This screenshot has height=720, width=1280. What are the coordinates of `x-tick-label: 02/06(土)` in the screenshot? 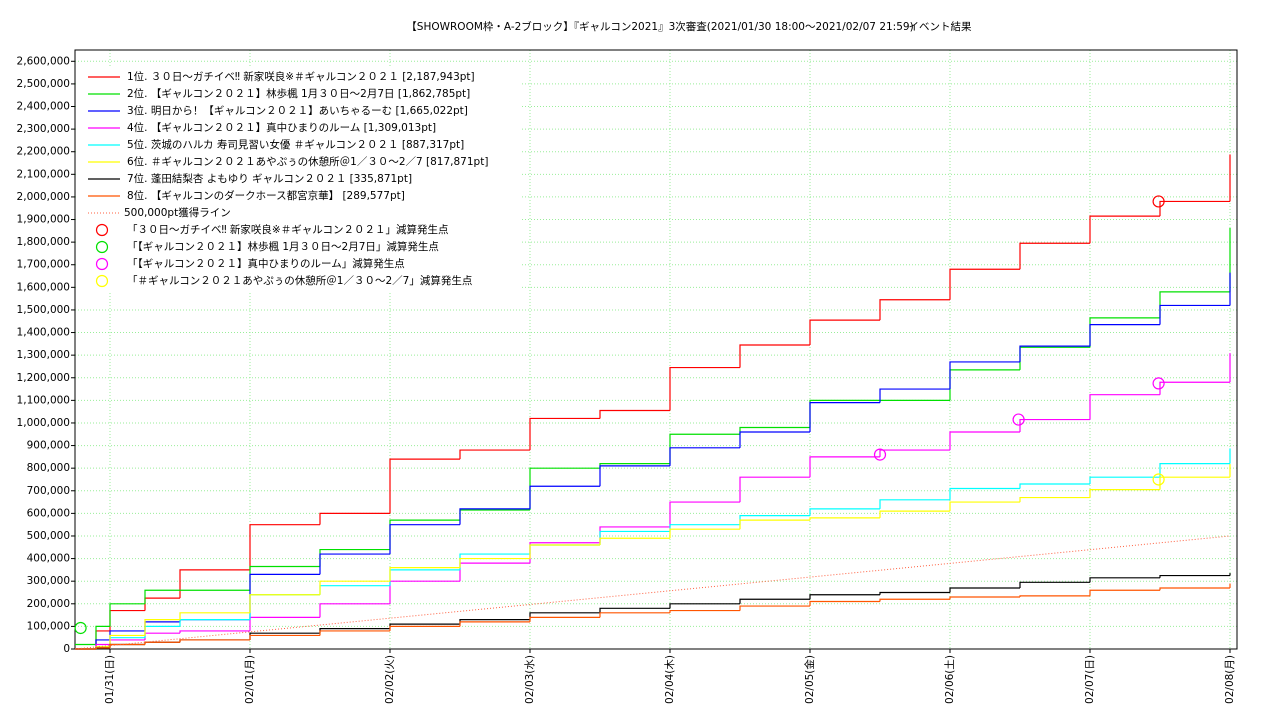 It's located at (949, 679).